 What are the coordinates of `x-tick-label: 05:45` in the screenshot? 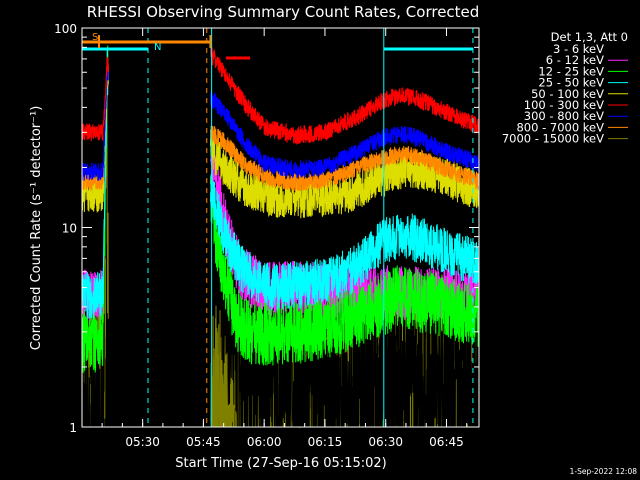 It's located at (203, 442).